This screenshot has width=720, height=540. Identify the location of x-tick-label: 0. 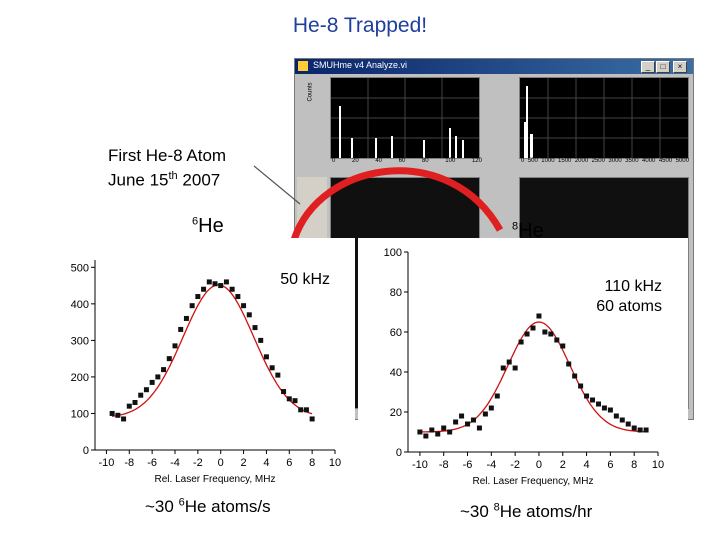
(221, 463).